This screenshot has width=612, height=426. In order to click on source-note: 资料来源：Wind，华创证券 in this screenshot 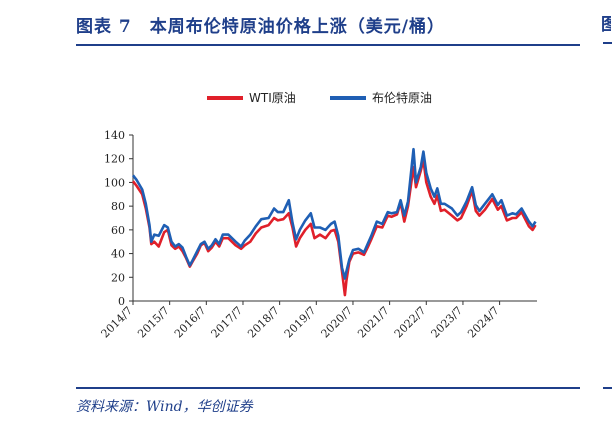, I will do `click(164, 407)`.